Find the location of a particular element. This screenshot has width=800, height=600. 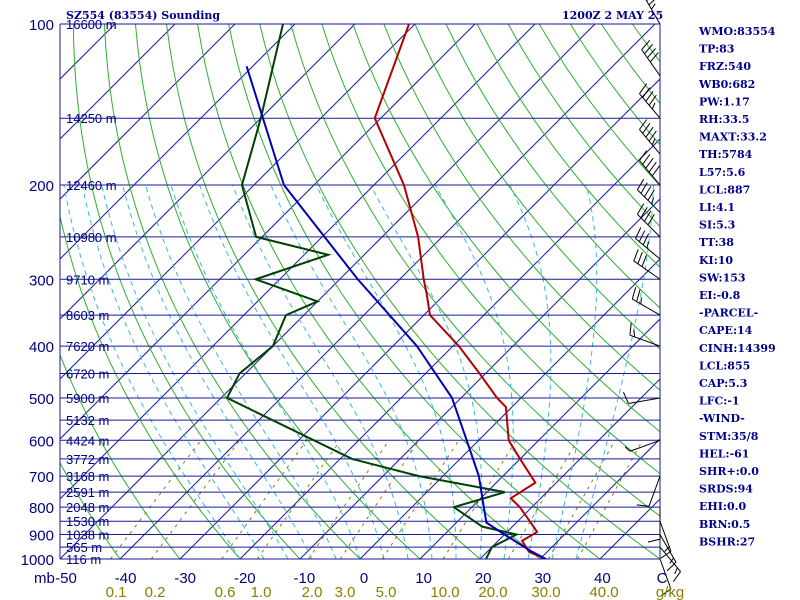

height-label: 5900 m is located at coordinates (87, 398).